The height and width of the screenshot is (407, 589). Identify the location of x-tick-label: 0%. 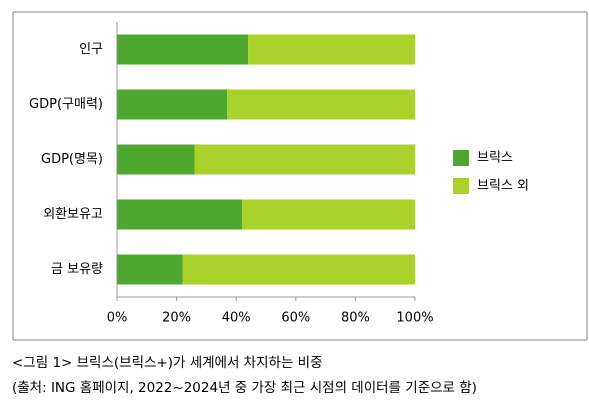
(117, 318).